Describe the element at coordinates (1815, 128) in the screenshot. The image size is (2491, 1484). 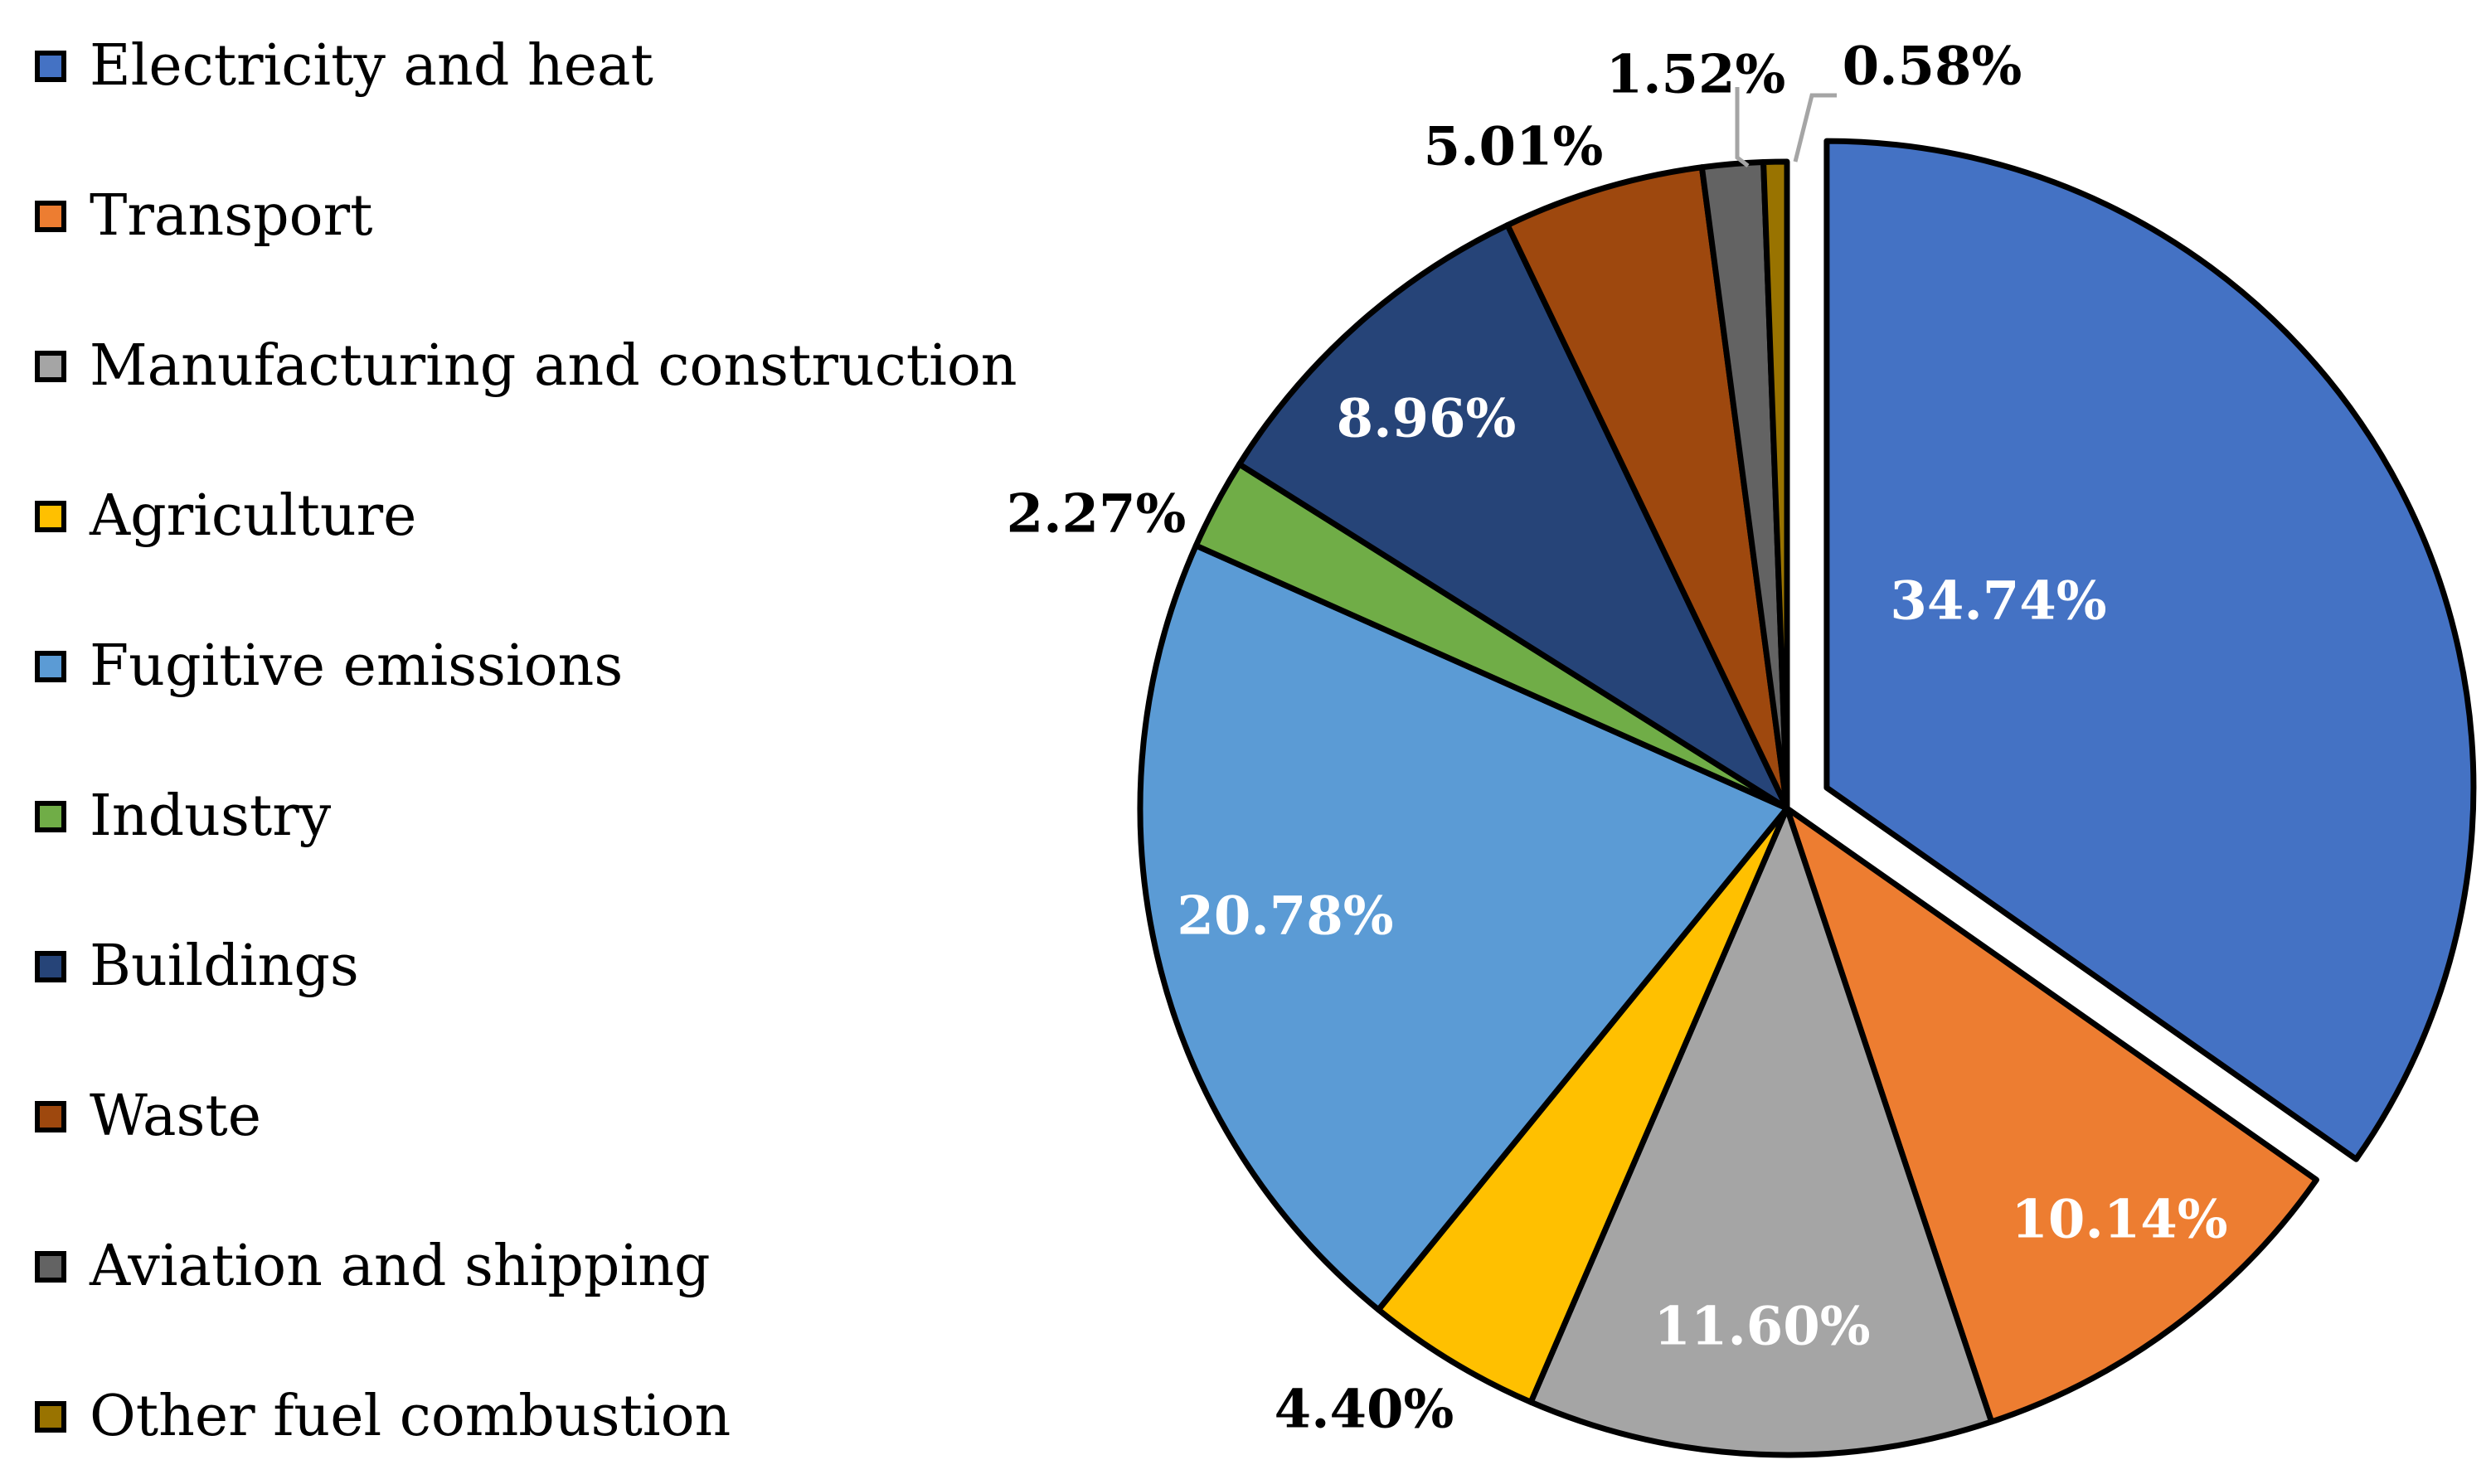
I see `leader-line-other-fuel-combustion` at that location.